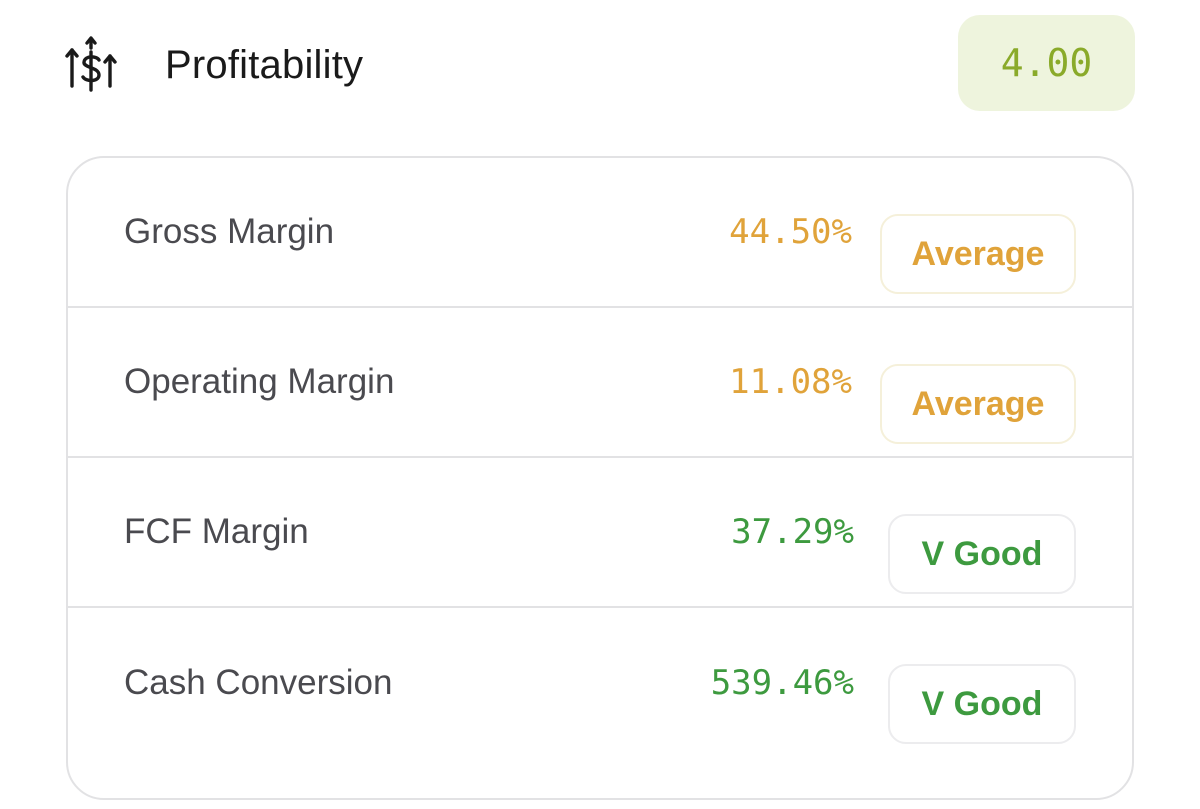  Describe the element at coordinates (92, 64) in the screenshot. I see `trending-dollar-icon` at that location.